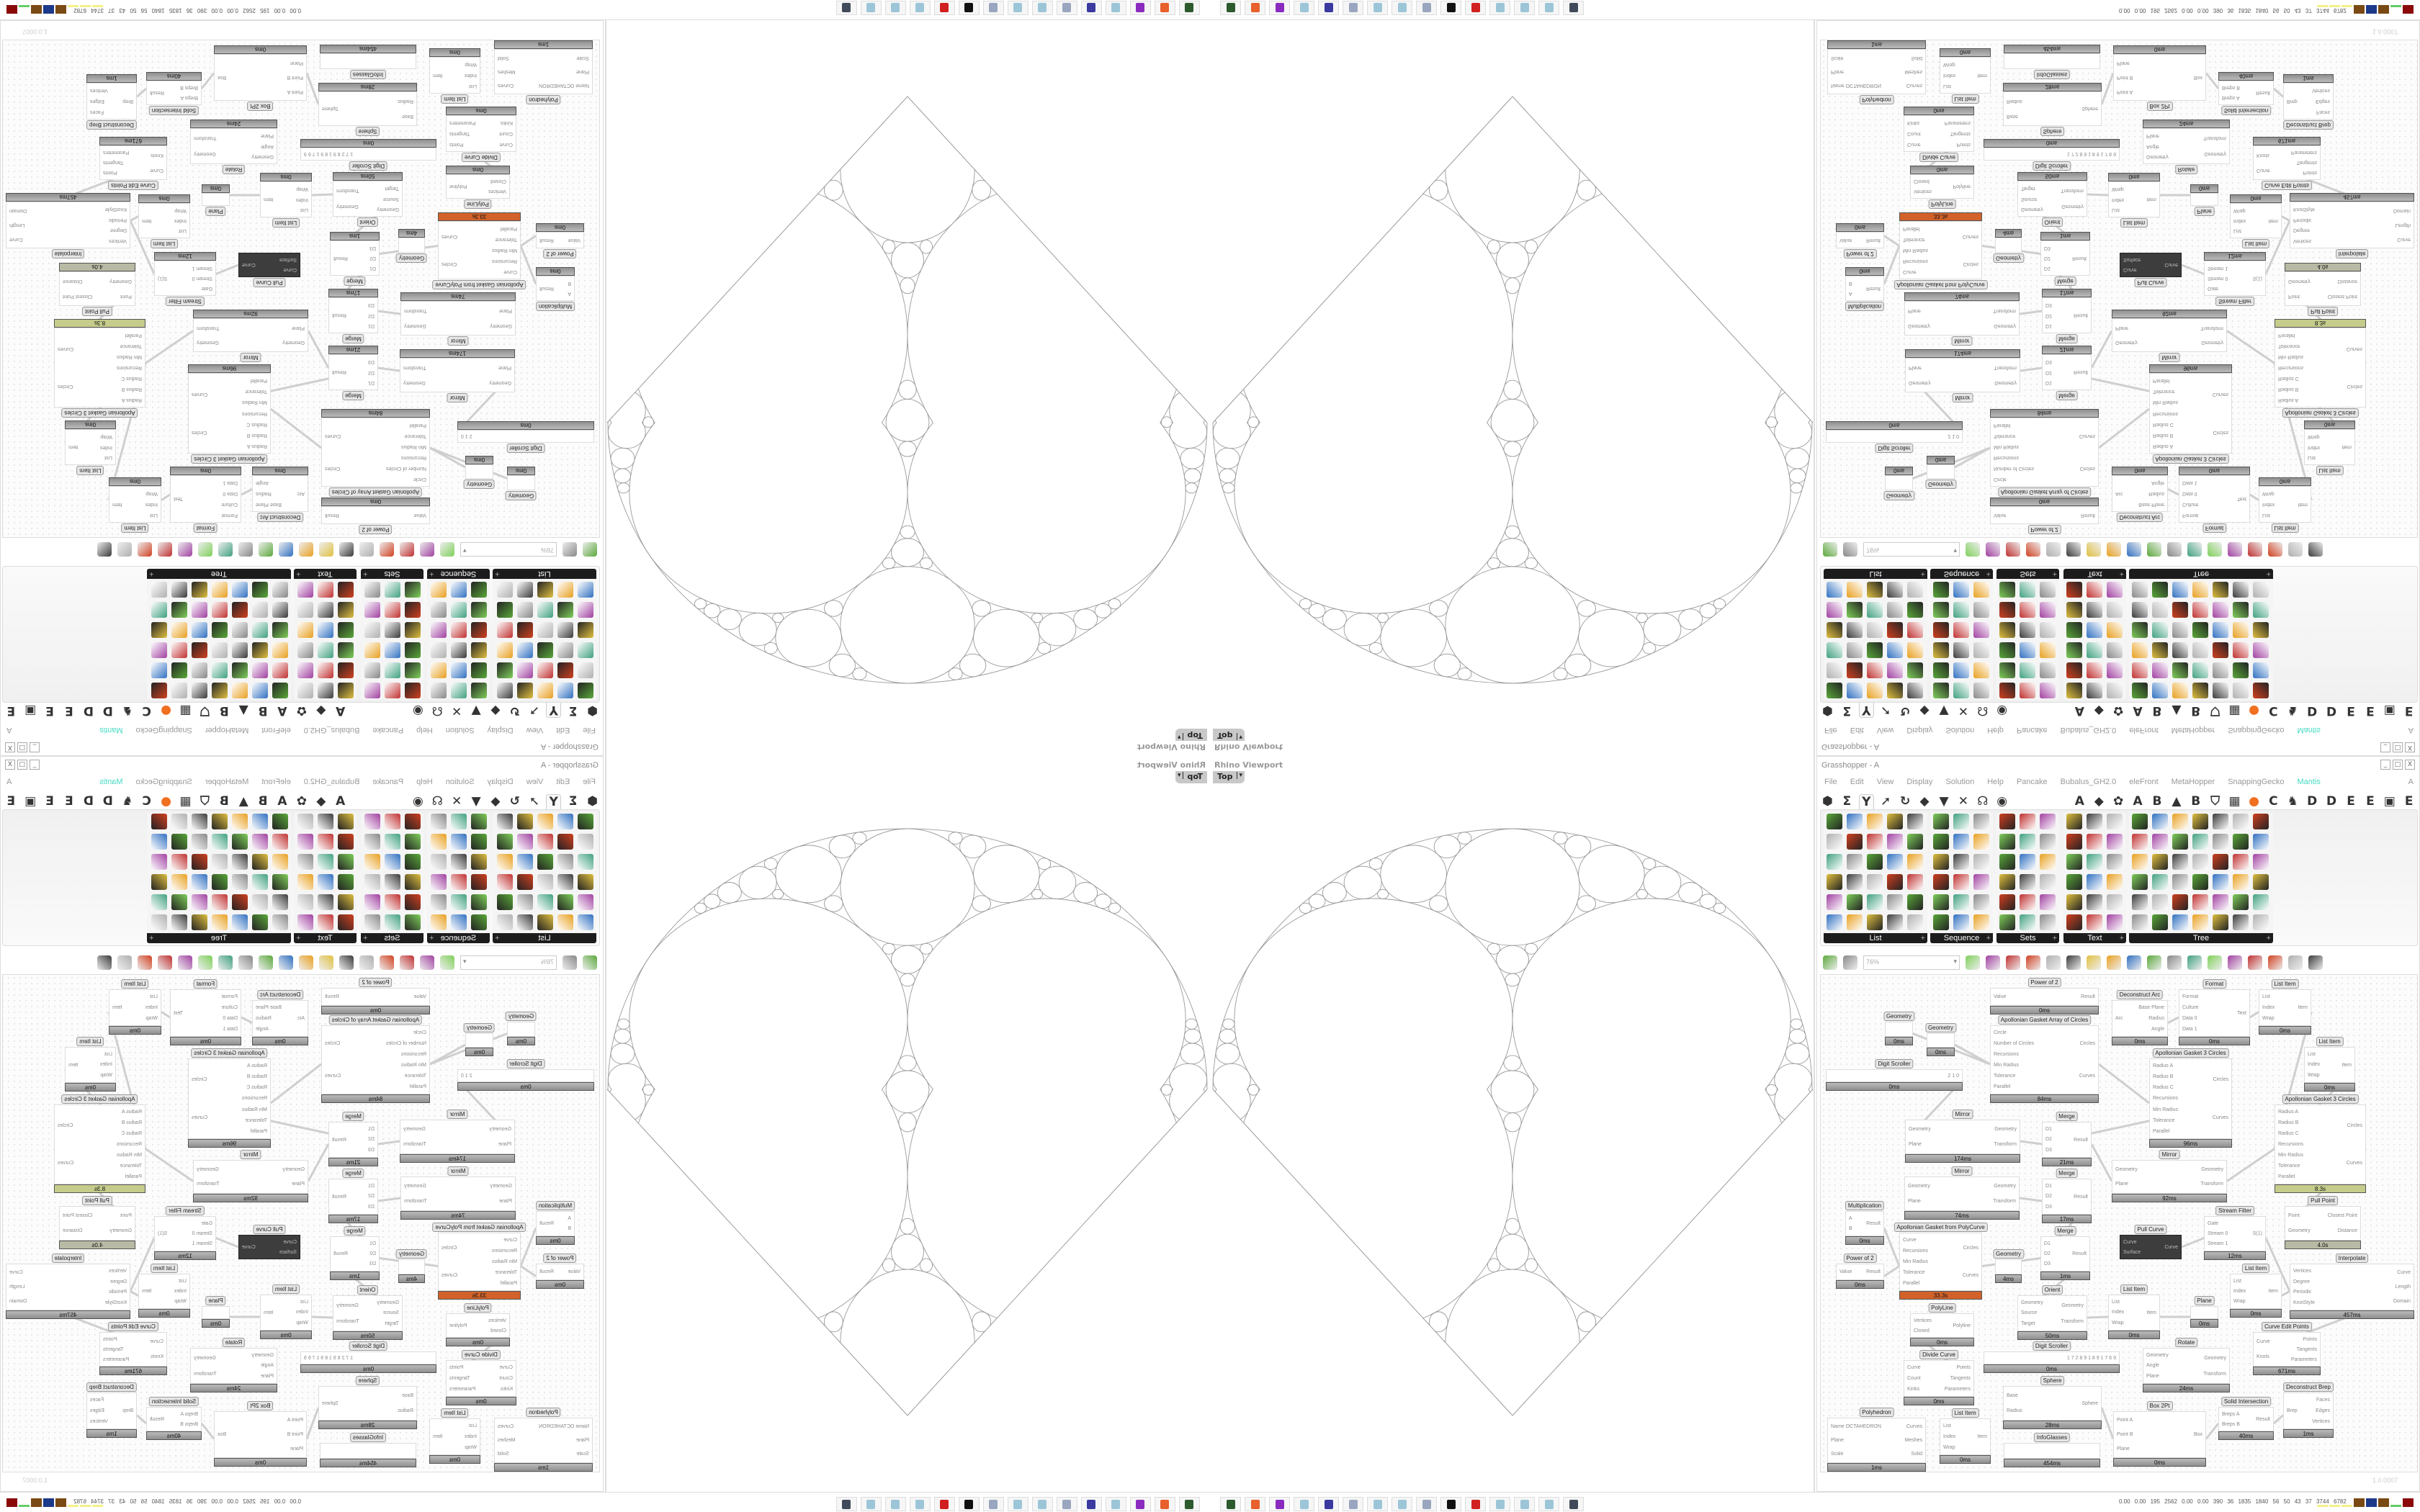  I want to click on menu-item-bubalus-gh2-0: Bubalus_GH2.0, so click(2088, 782).